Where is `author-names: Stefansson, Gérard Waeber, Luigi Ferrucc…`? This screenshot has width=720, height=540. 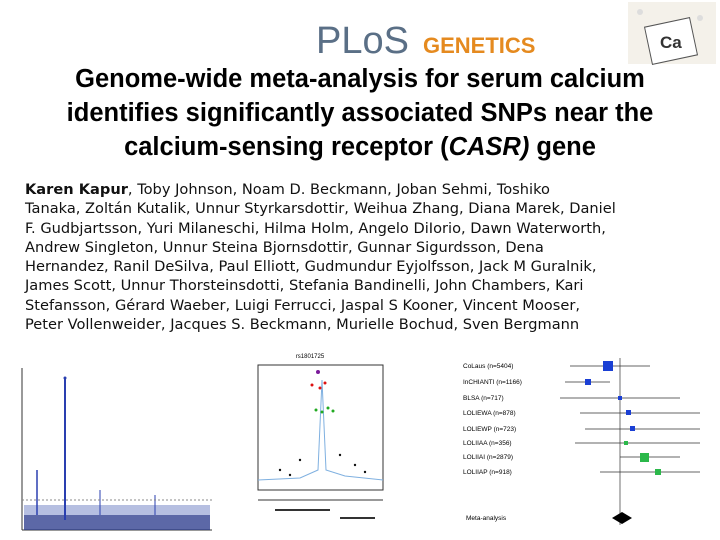
author-names: Stefansson, Gérard Waeber, Luigi Ferrucc… is located at coordinates (302, 305).